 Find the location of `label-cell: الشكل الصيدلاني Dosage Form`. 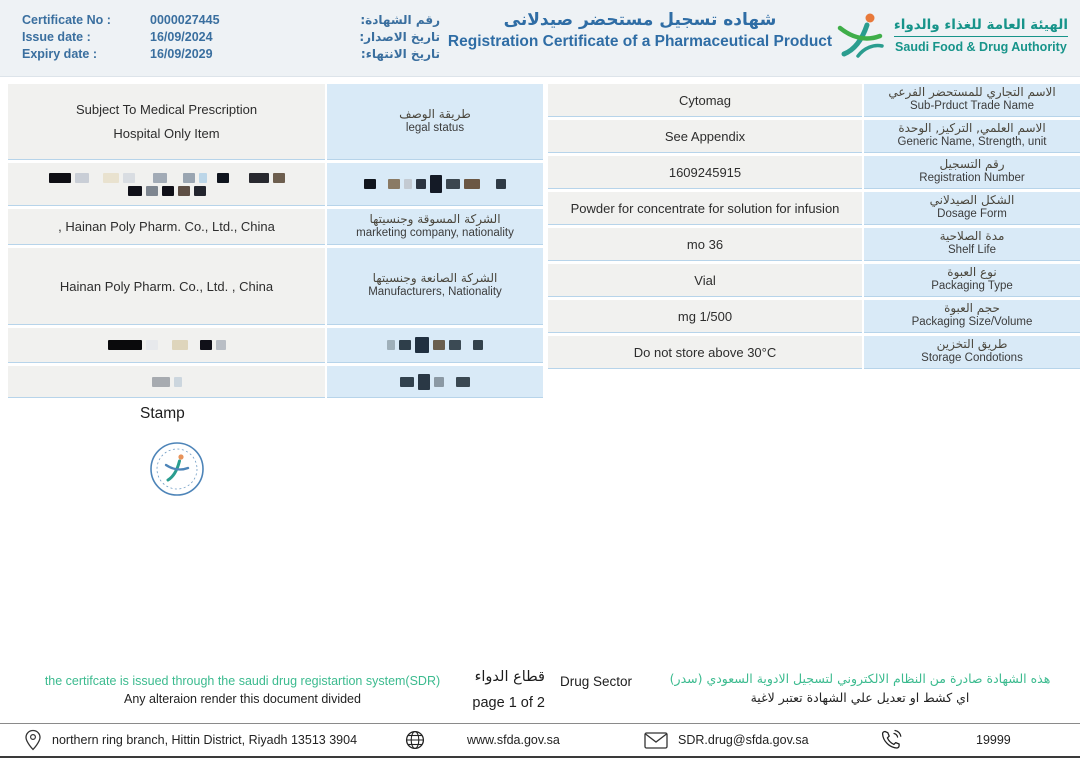

label-cell: الشكل الصيدلاني Dosage Form is located at coordinates (972, 208).